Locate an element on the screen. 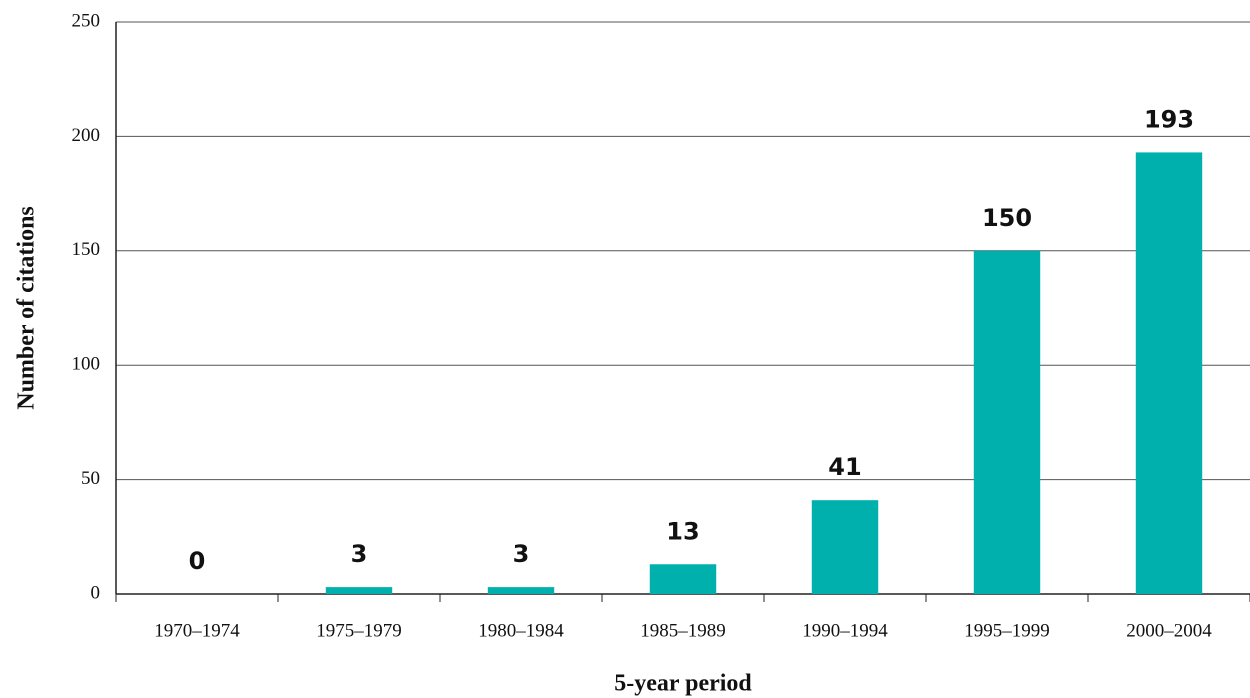 Image resolution: width=1250 pixels, height=698 pixels. value-label: 150 is located at coordinates (1007, 218).